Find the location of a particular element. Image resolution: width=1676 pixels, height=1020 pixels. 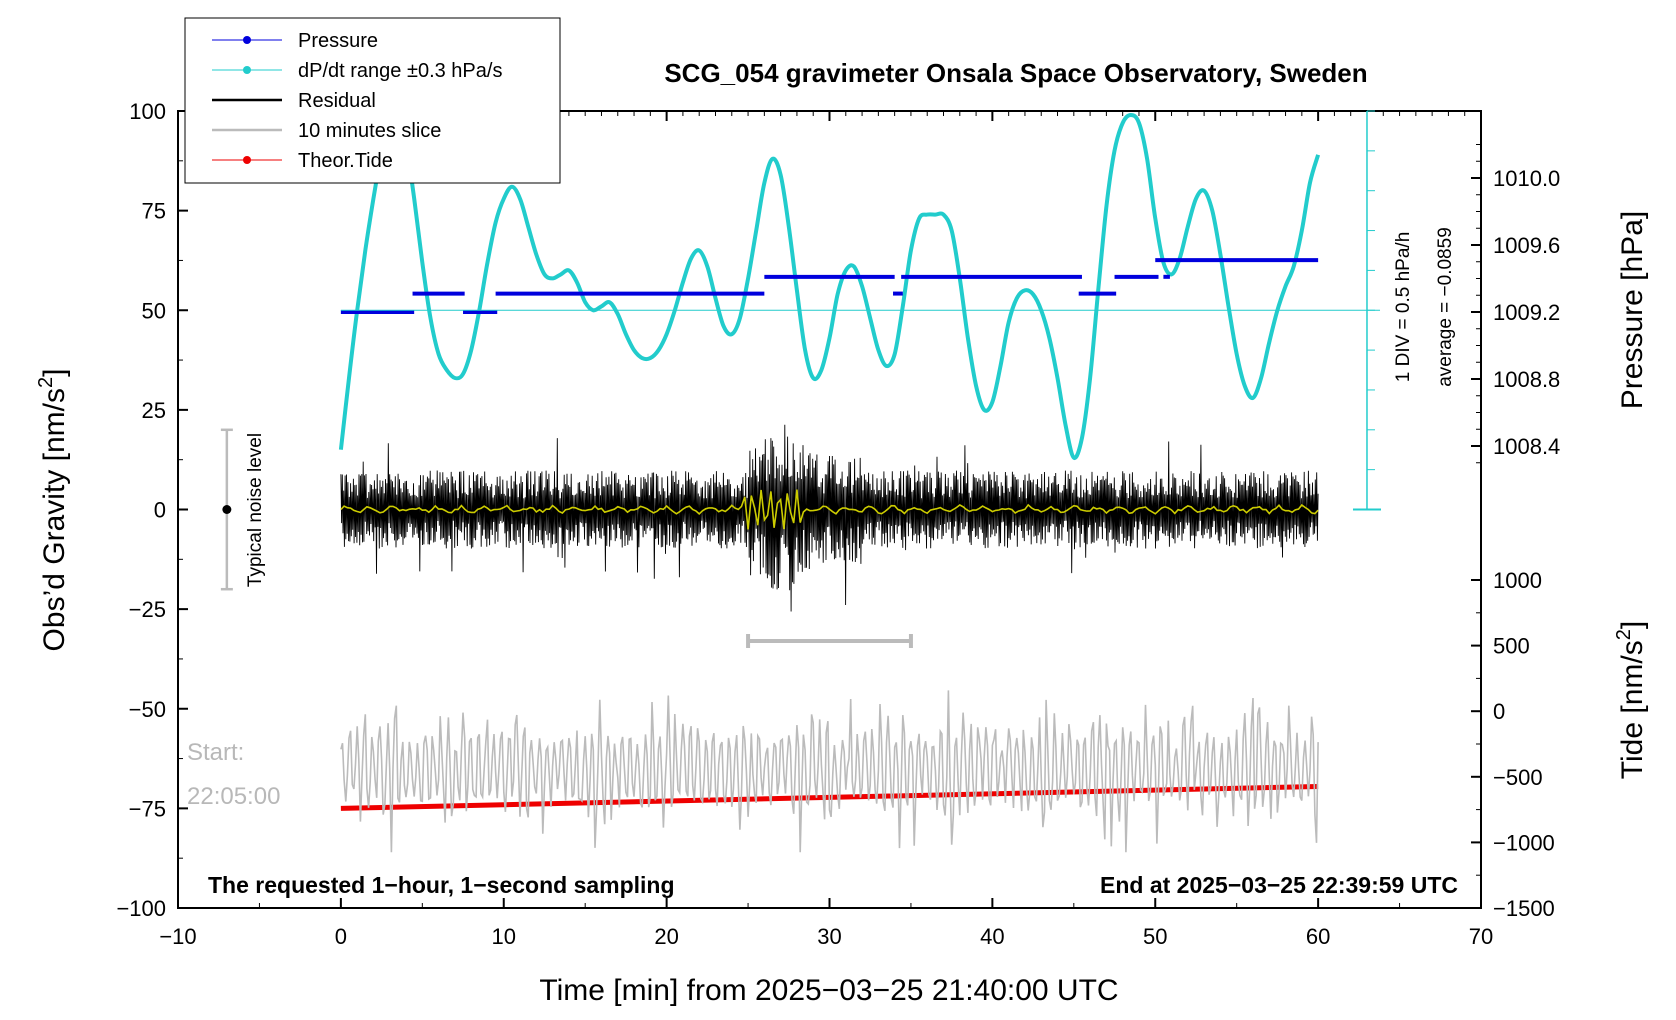

x-tick-label: 40 is located at coordinates (992, 936).